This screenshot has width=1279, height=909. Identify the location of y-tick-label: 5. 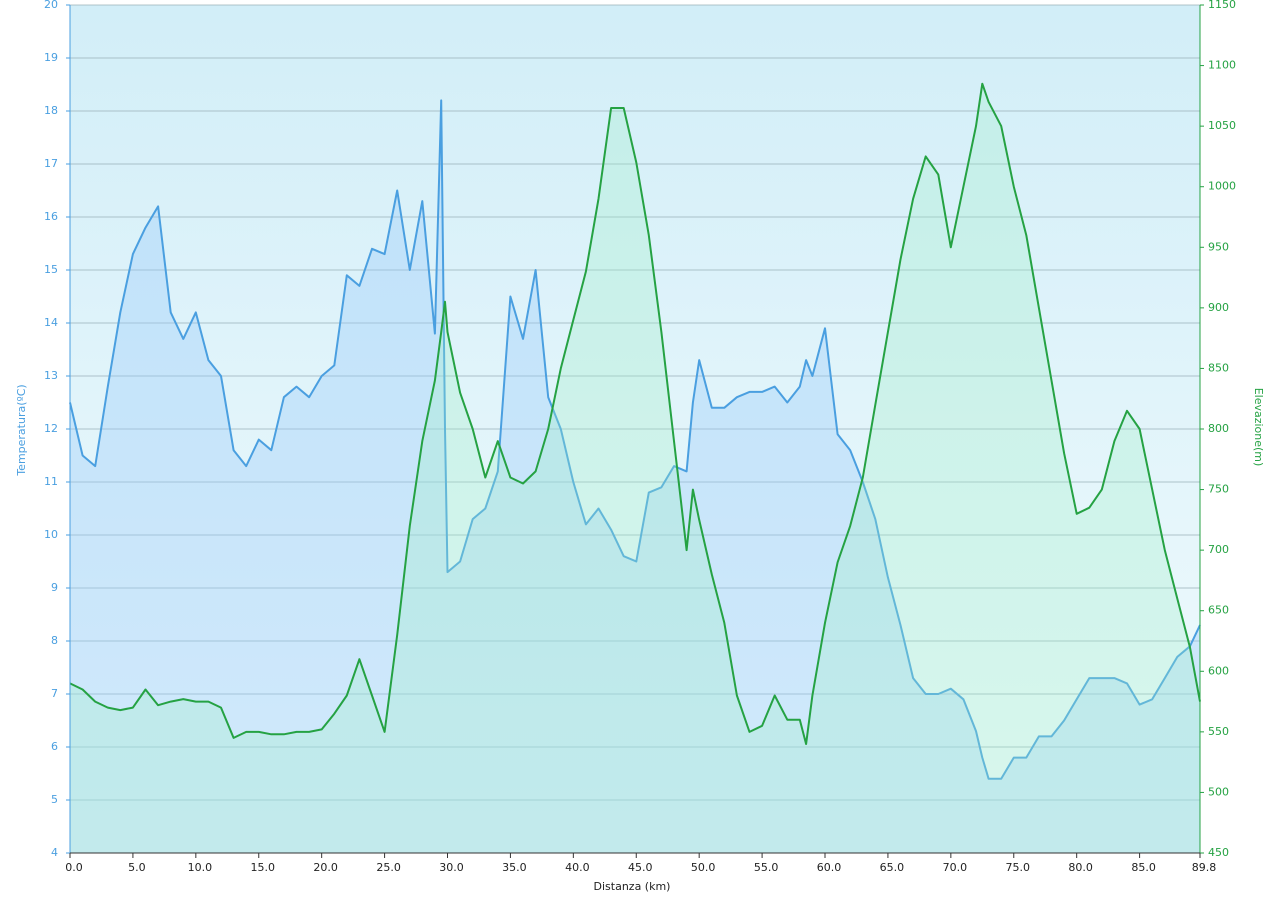
(54, 799).